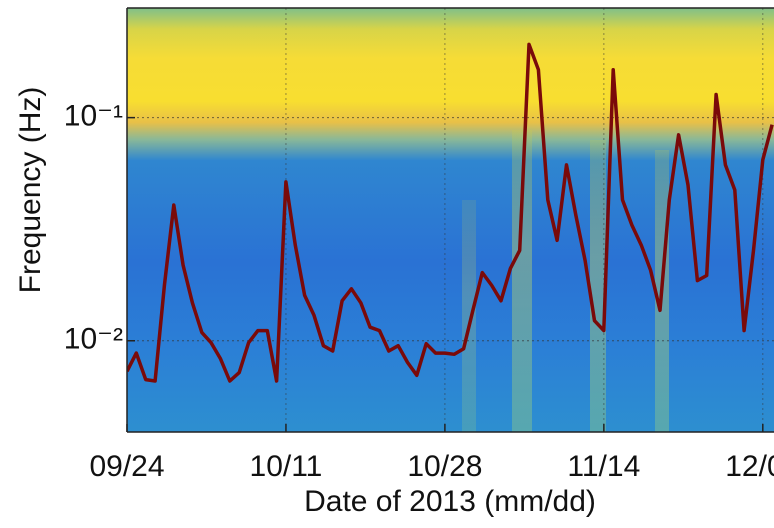 Image resolution: width=774 pixels, height=528 pixels. Describe the element at coordinates (30, 190) in the screenshot. I see `y-axis-label: Frequency (Hz)` at that location.